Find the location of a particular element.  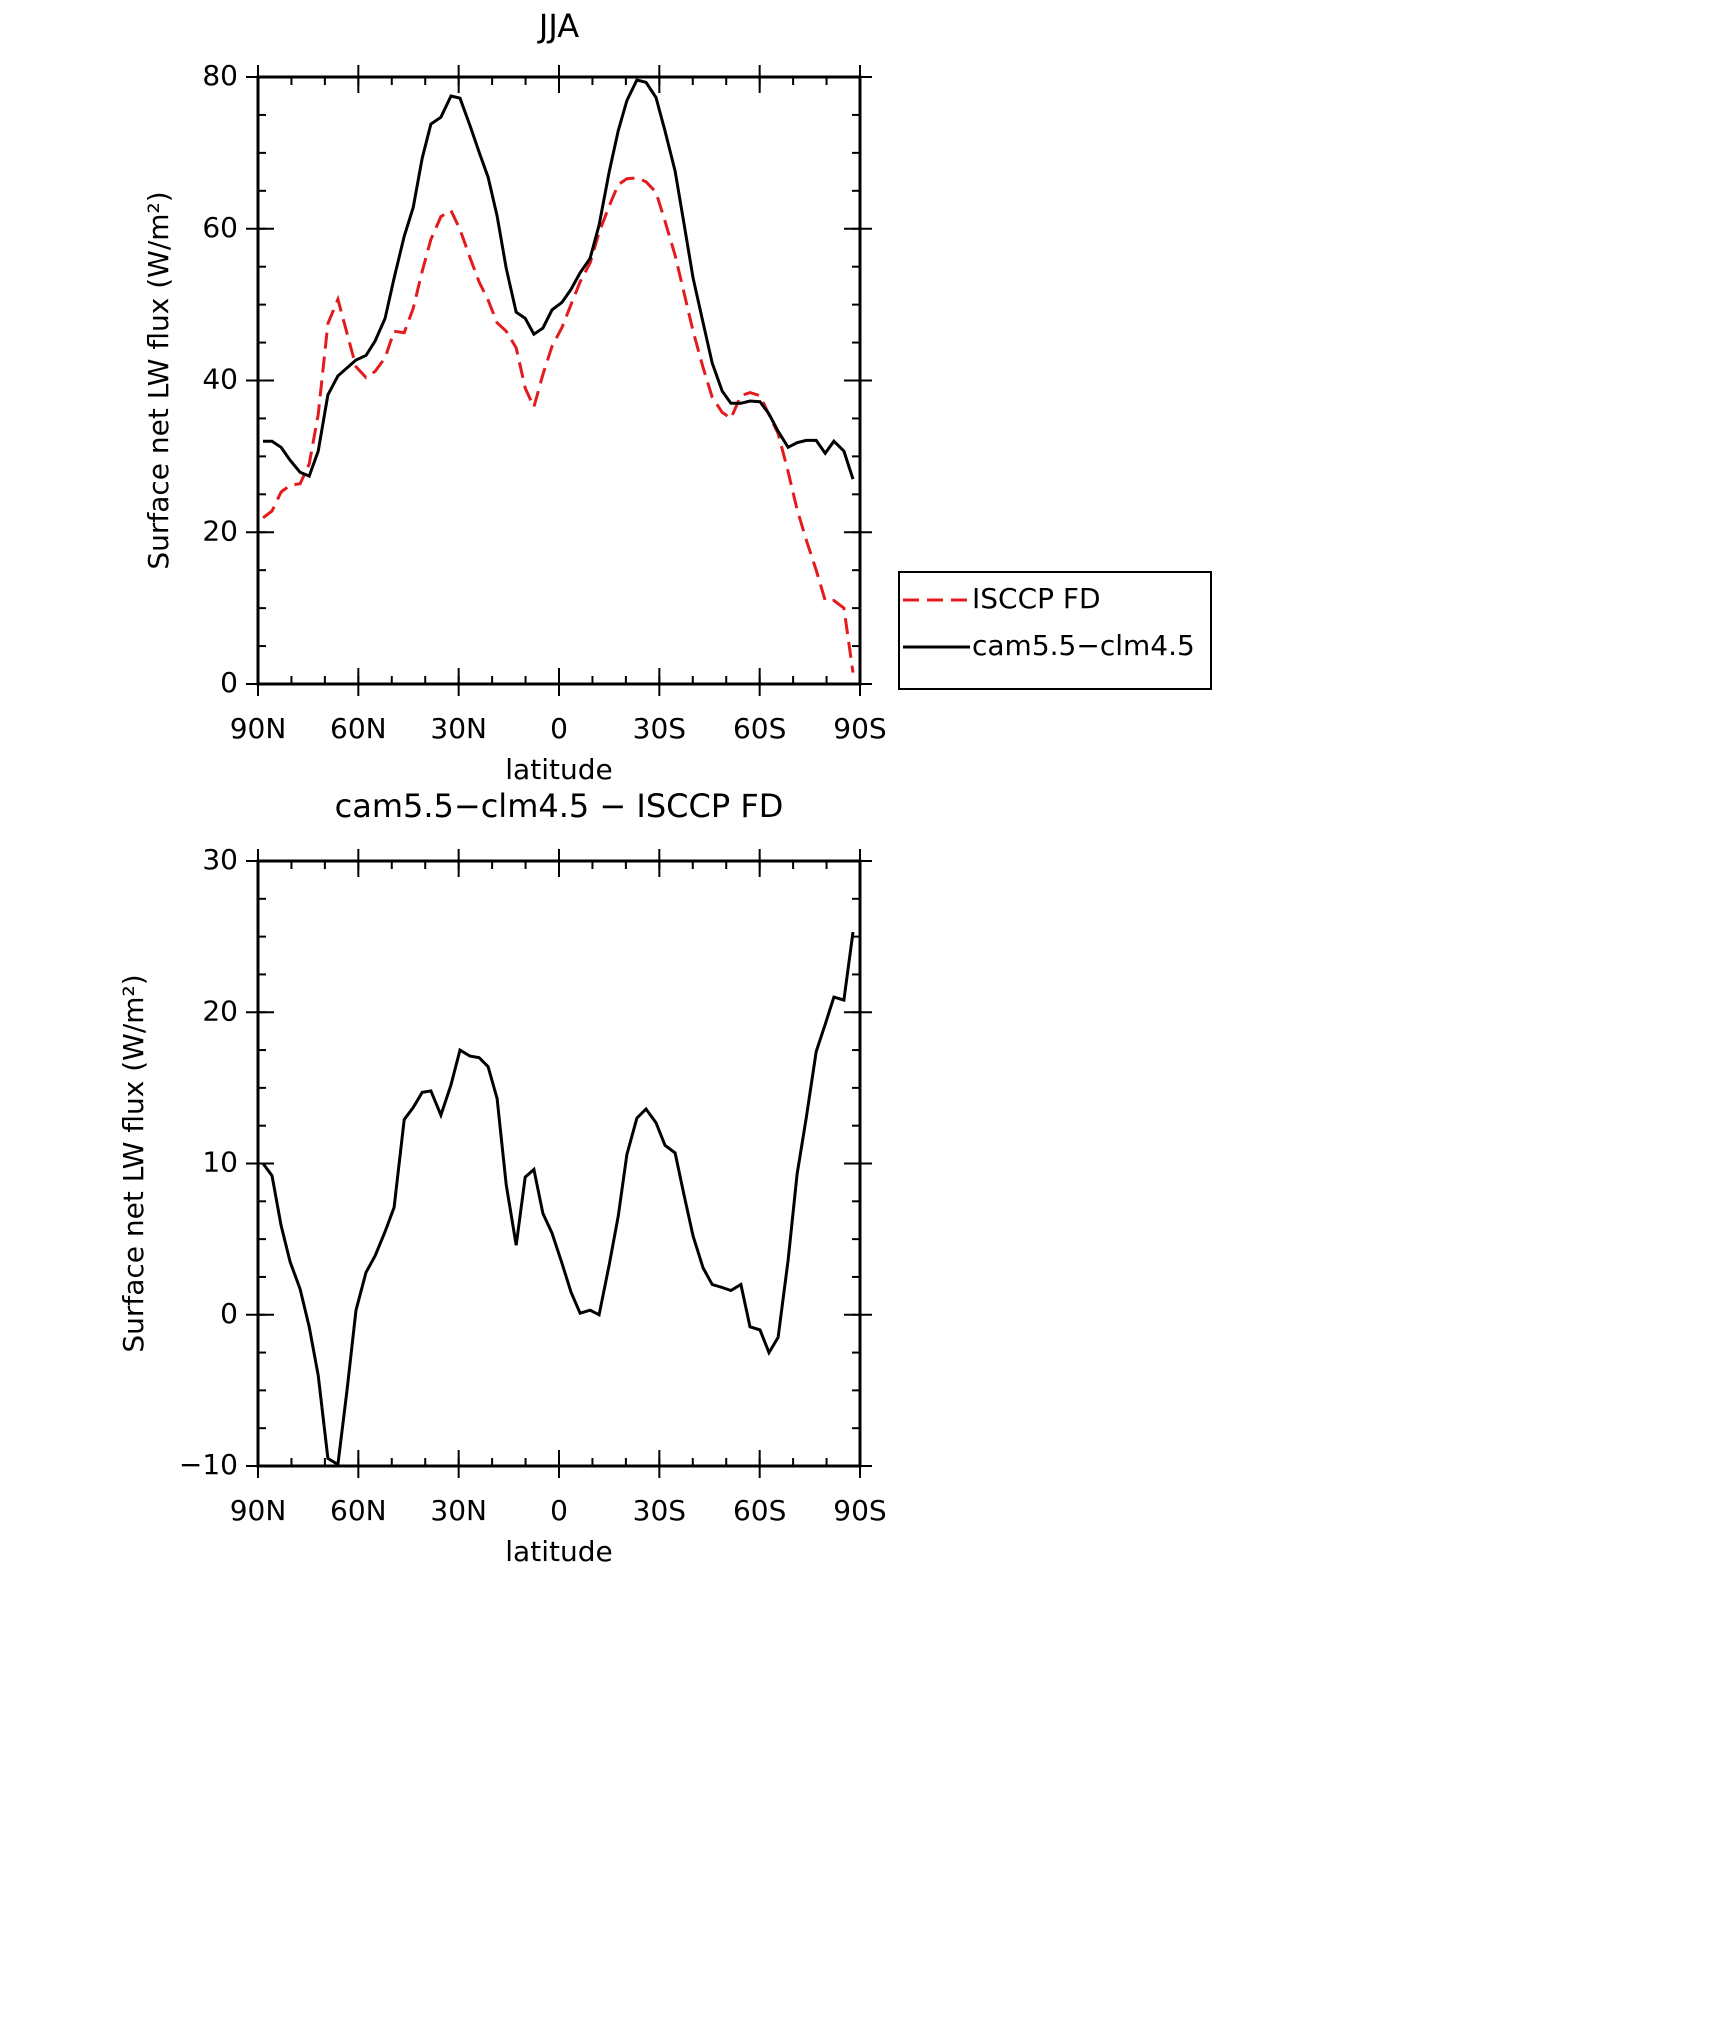

y-tick-label: −10 is located at coordinates (208, 1464).